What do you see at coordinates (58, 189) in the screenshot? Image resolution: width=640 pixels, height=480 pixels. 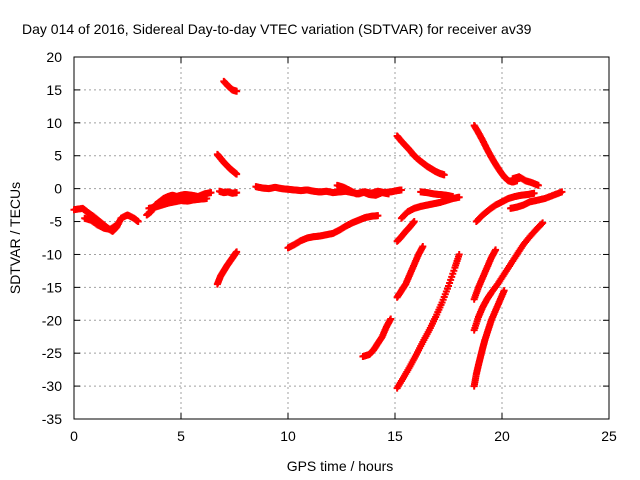 I see `y-tick-label: 0` at bounding box center [58, 189].